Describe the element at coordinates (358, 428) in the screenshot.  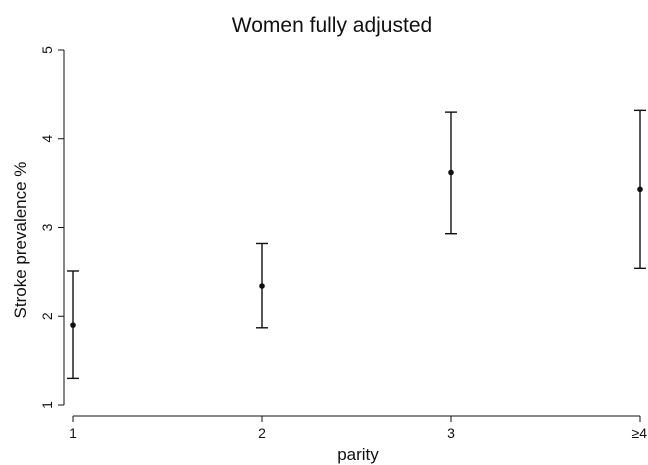
I see `x-axis: 1 2 3 ≥4` at that location.